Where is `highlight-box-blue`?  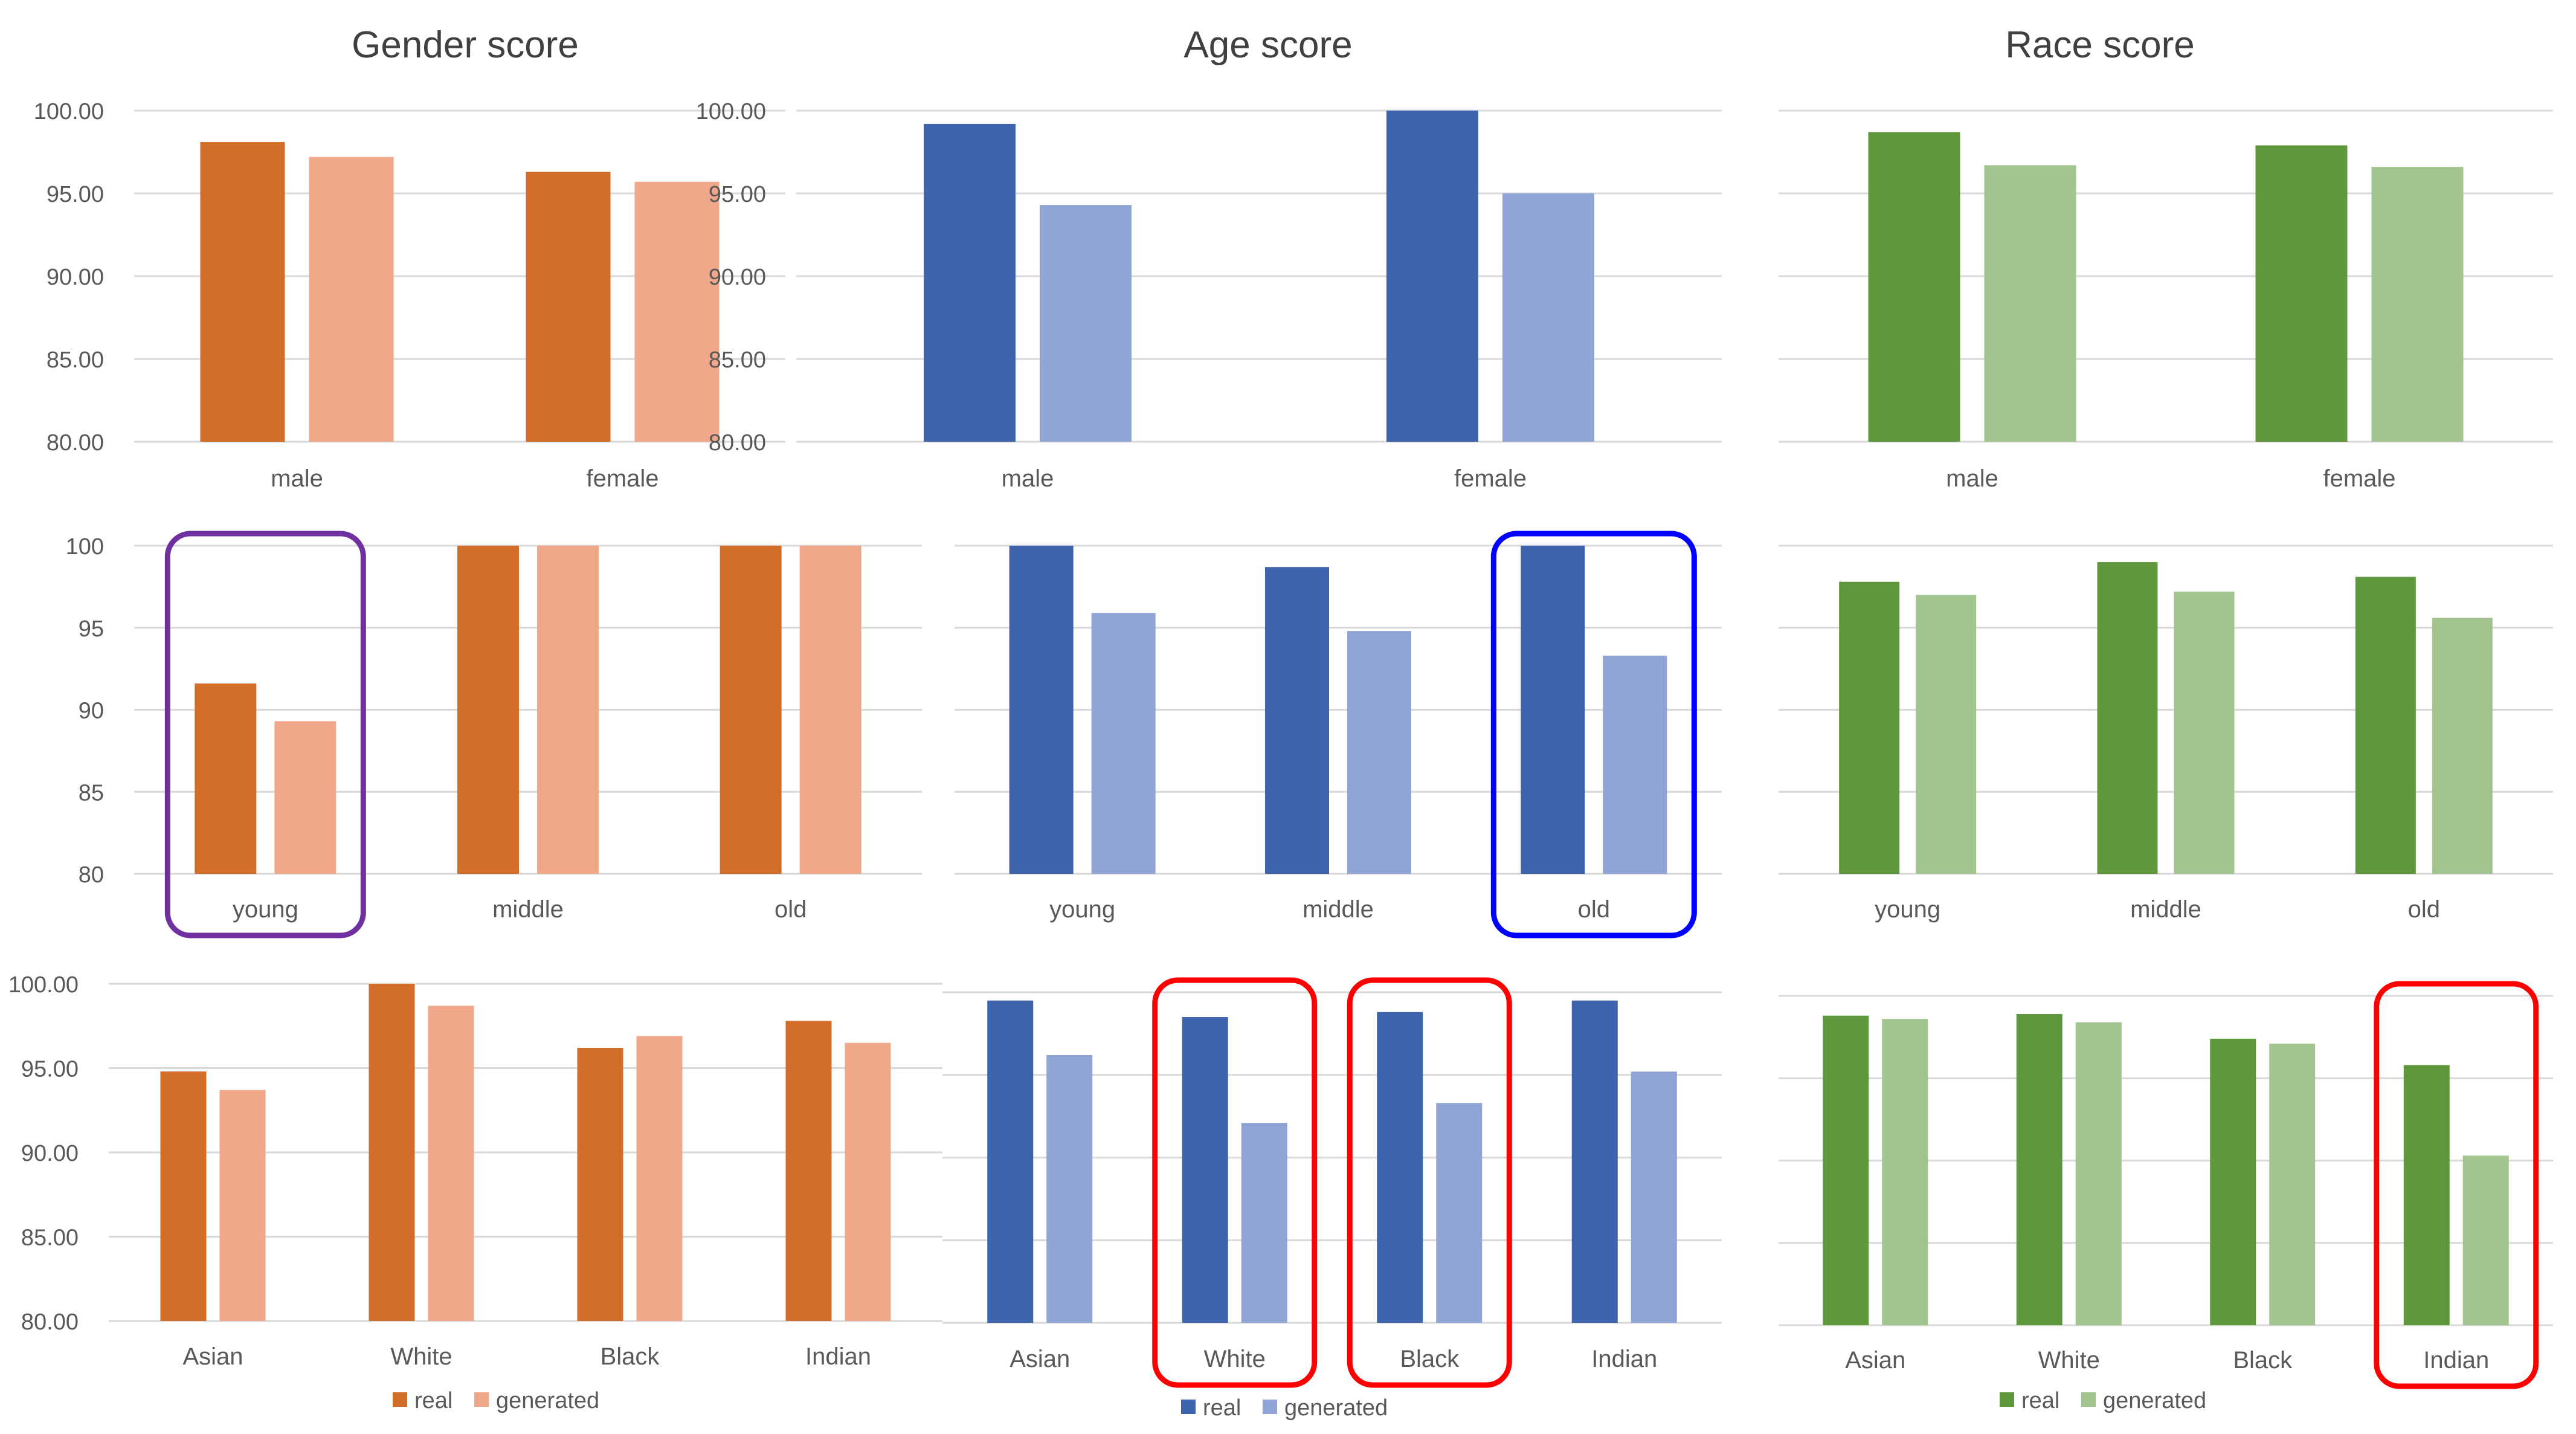
highlight-box-blue is located at coordinates (1593, 735).